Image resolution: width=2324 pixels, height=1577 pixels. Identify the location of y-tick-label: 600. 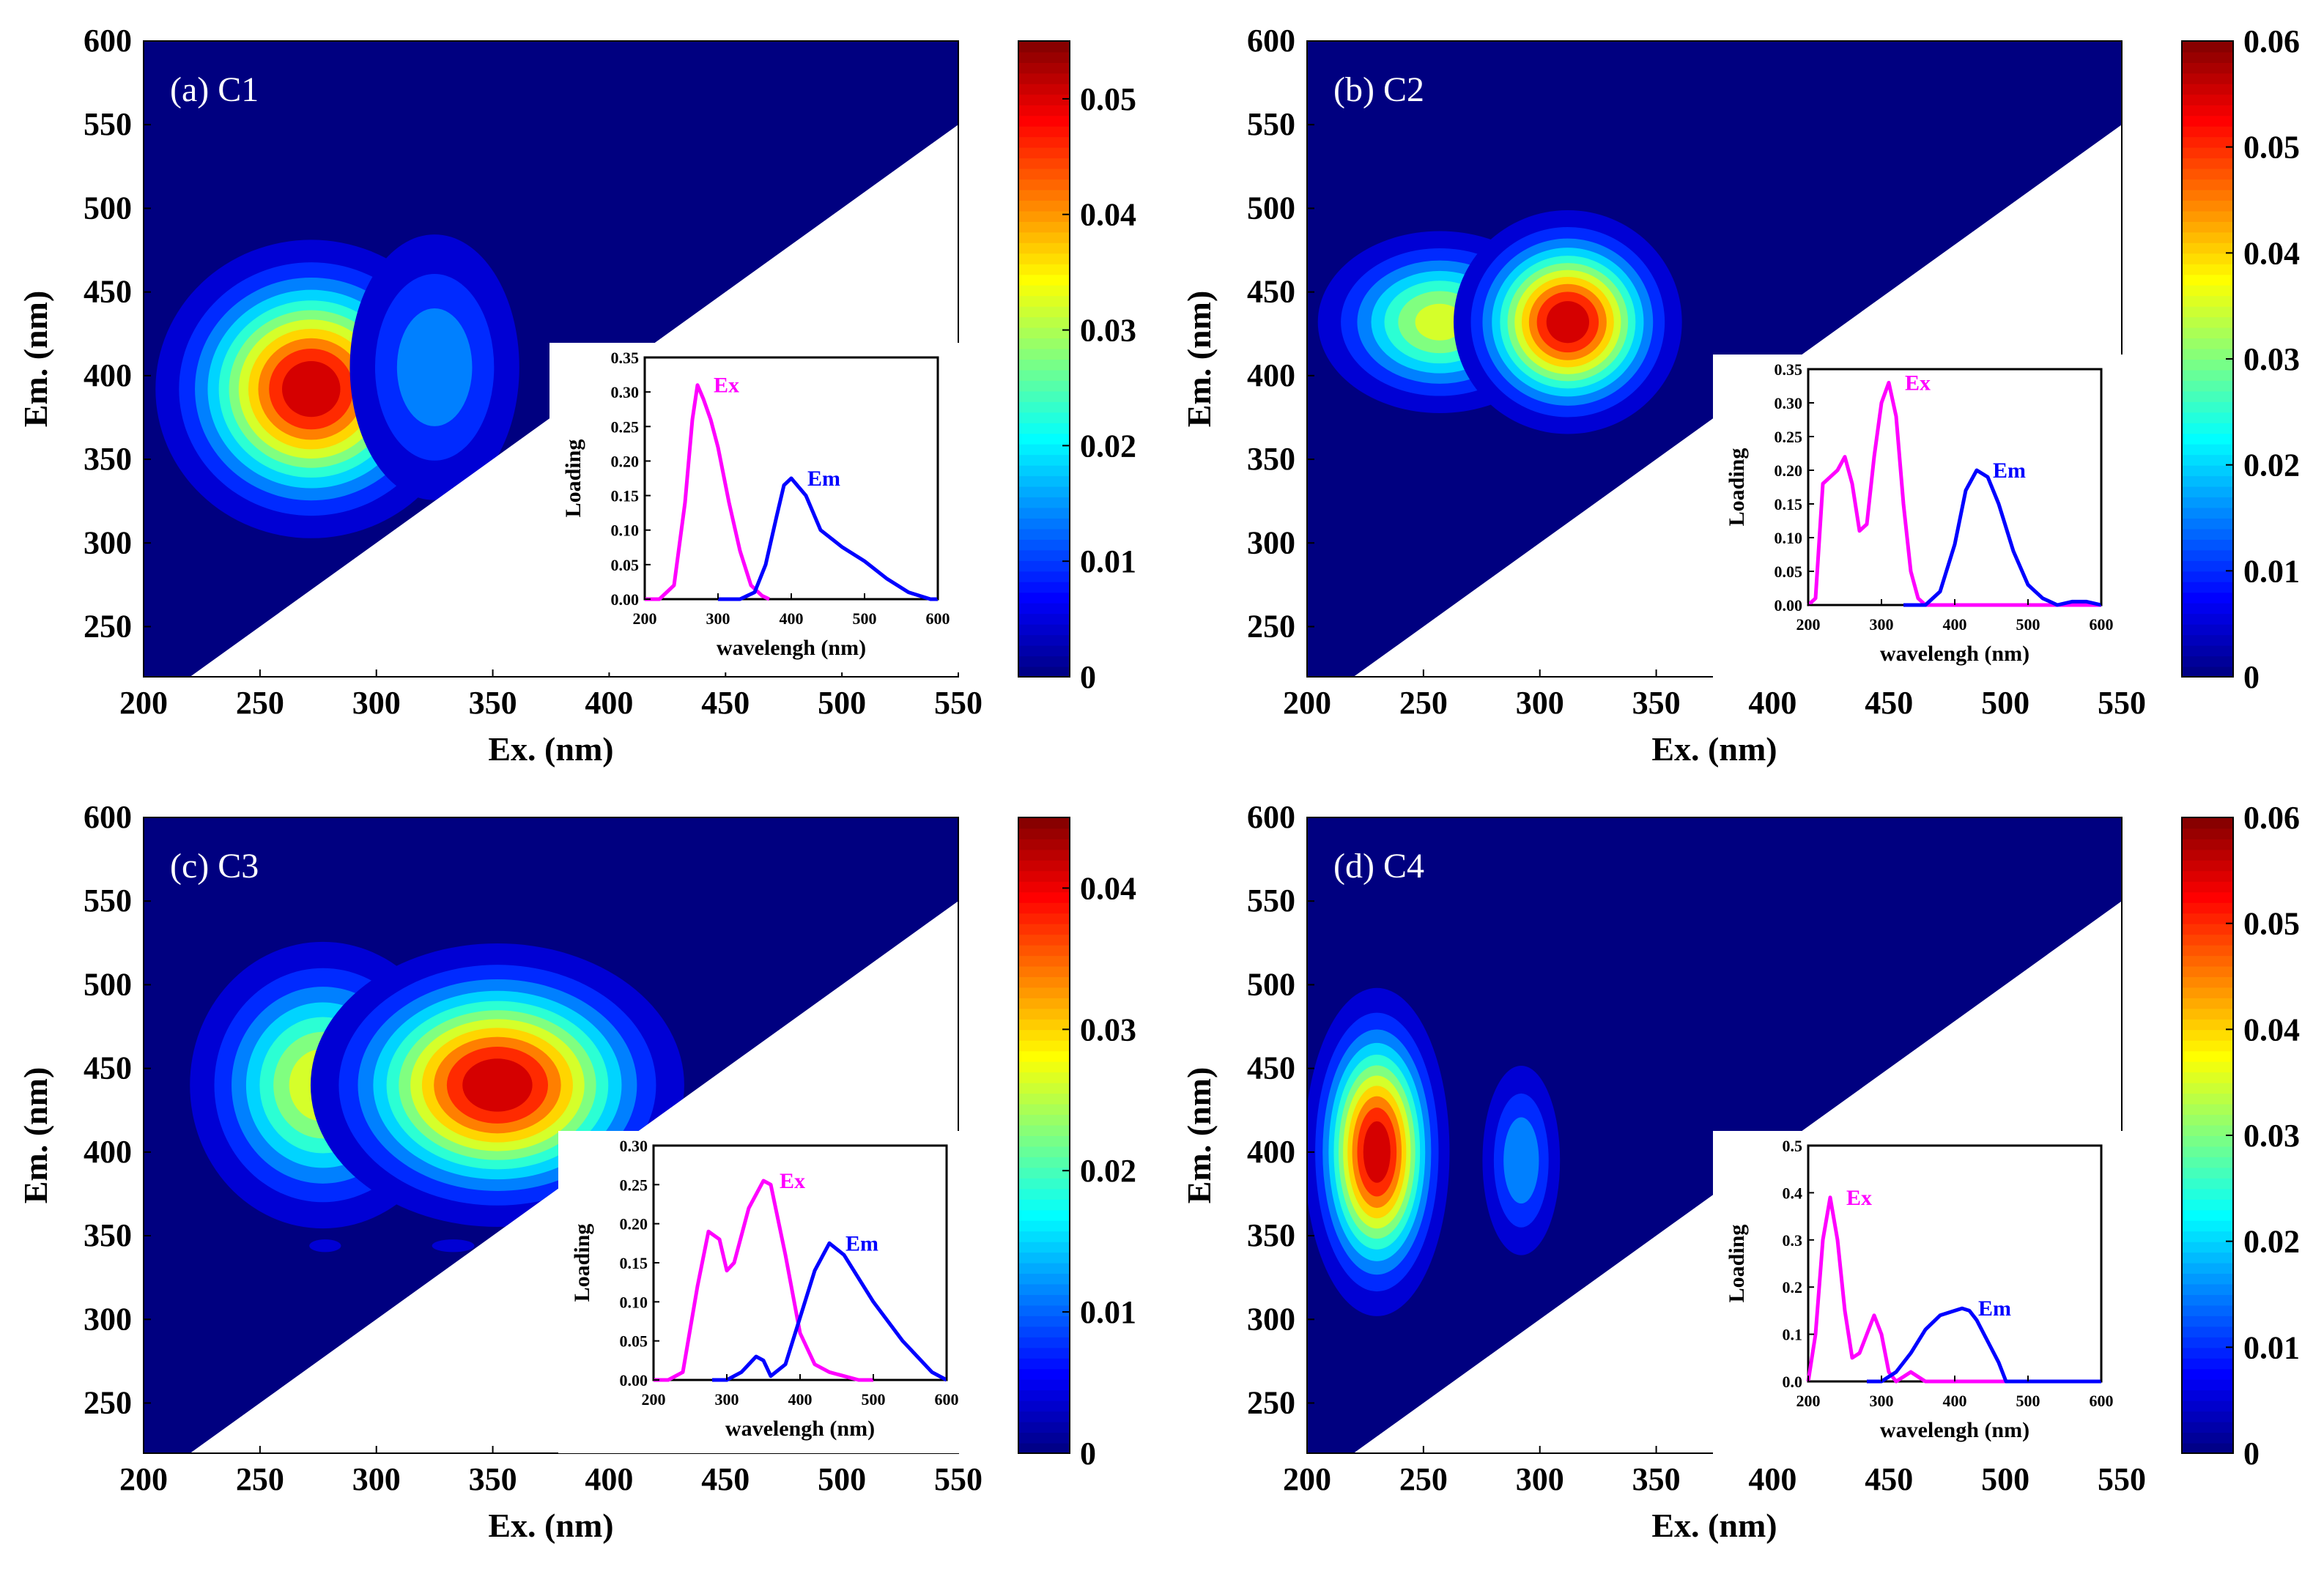
(1271, 817).